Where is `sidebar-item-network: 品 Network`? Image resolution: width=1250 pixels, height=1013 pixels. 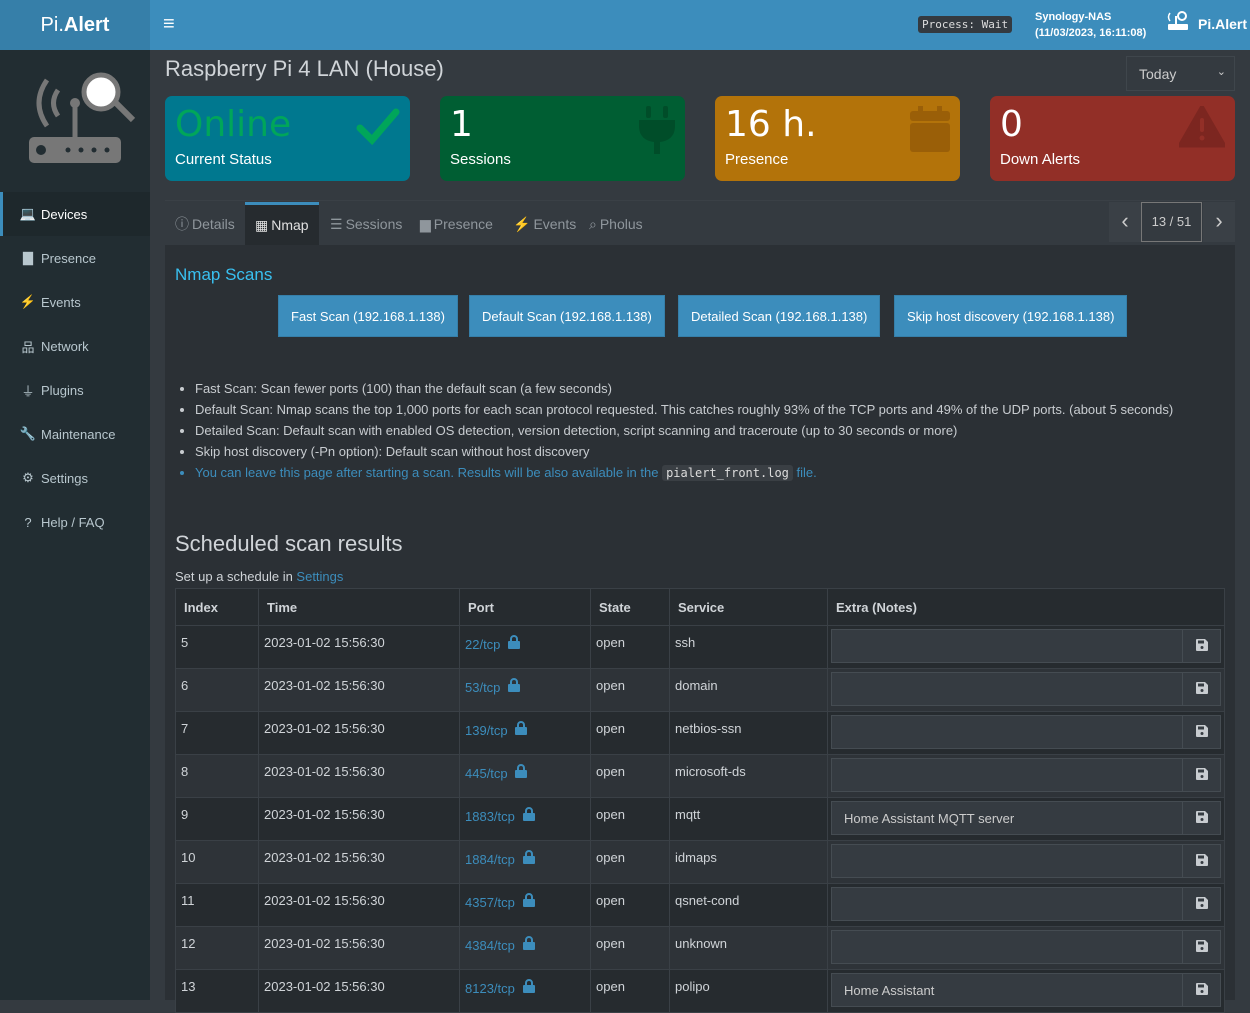
sidebar-item-network: 品 Network is located at coordinates (75, 346).